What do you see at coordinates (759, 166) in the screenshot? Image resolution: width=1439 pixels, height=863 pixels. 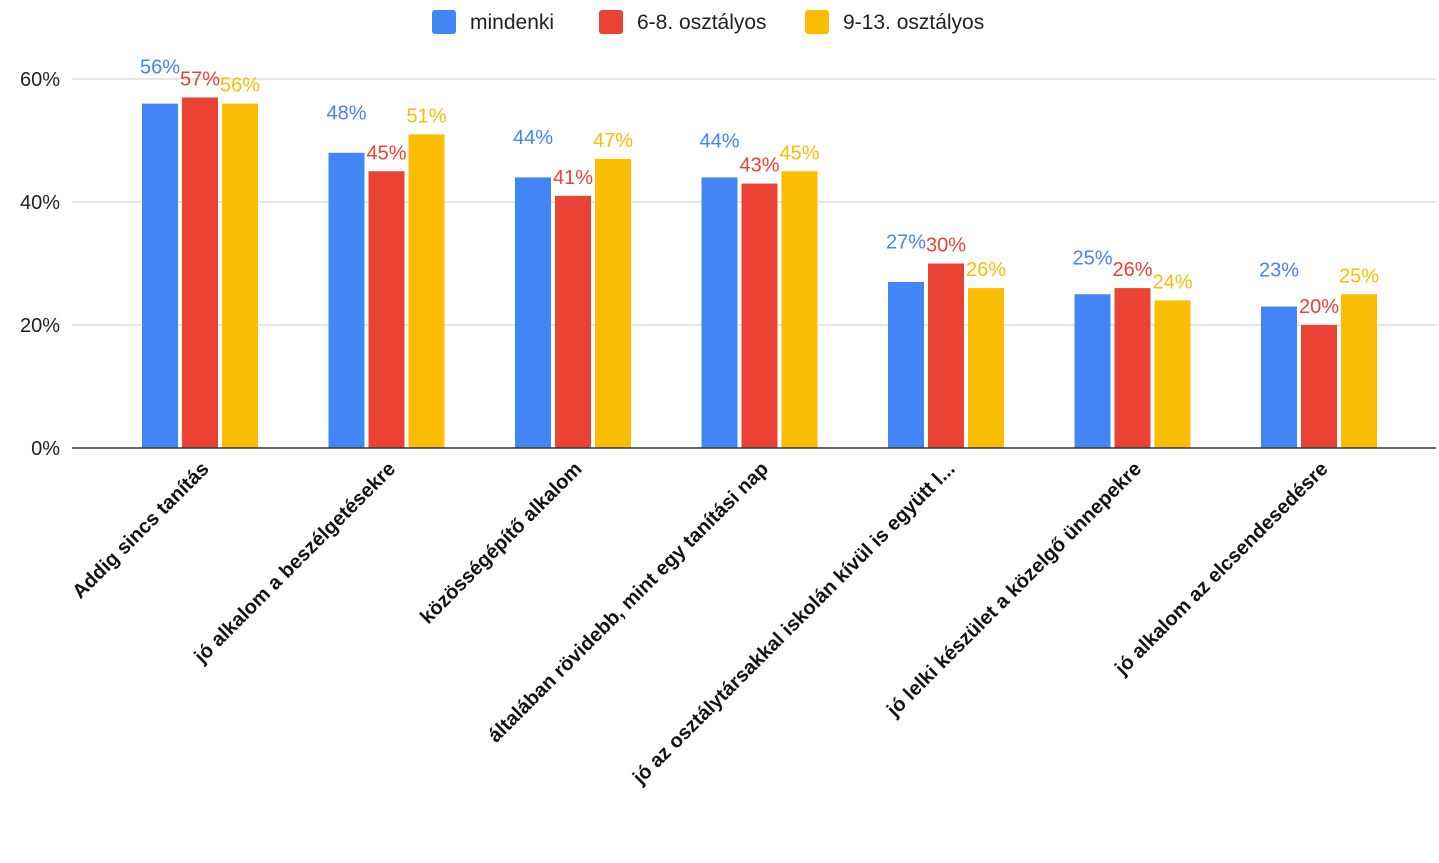 I see `data-label: 43%` at bounding box center [759, 166].